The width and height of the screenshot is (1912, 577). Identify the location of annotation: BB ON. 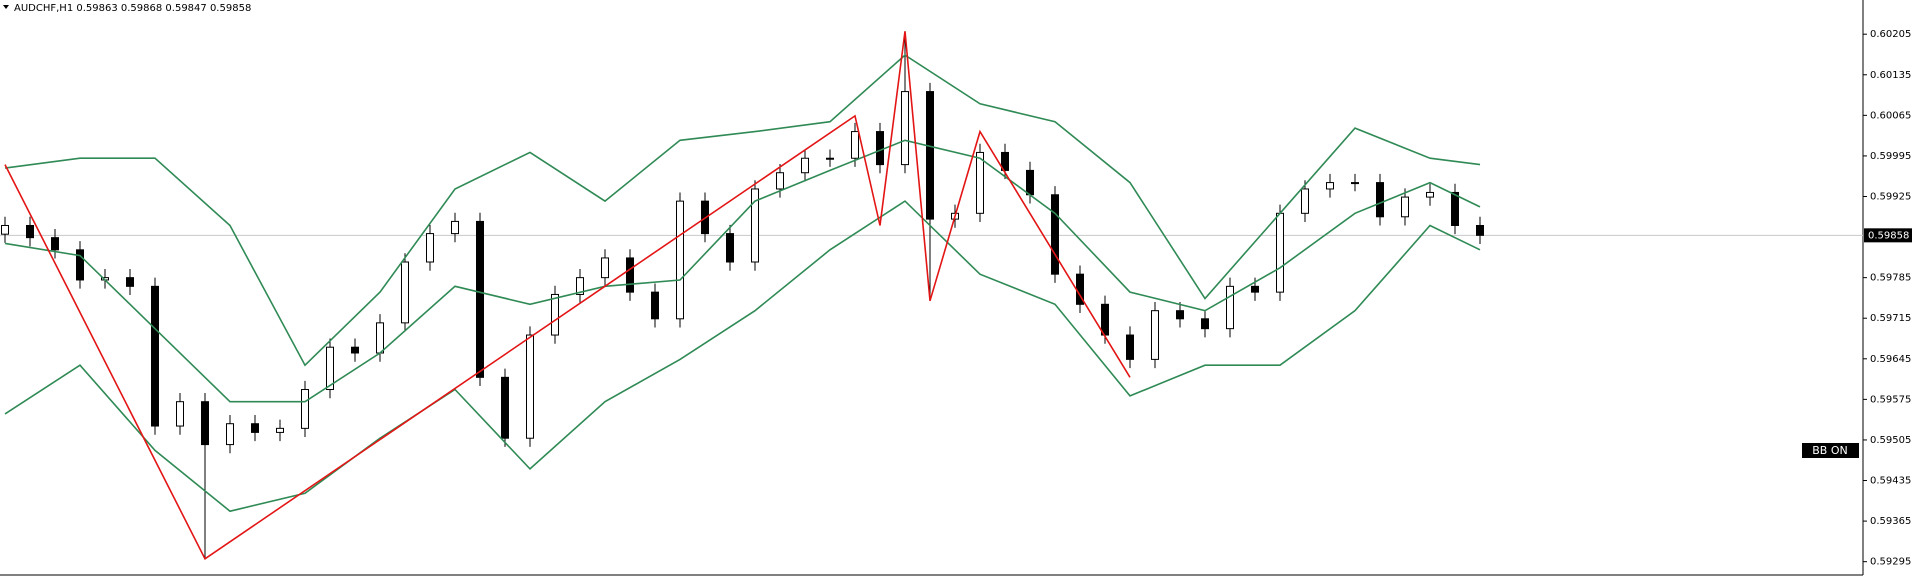
(1829, 450).